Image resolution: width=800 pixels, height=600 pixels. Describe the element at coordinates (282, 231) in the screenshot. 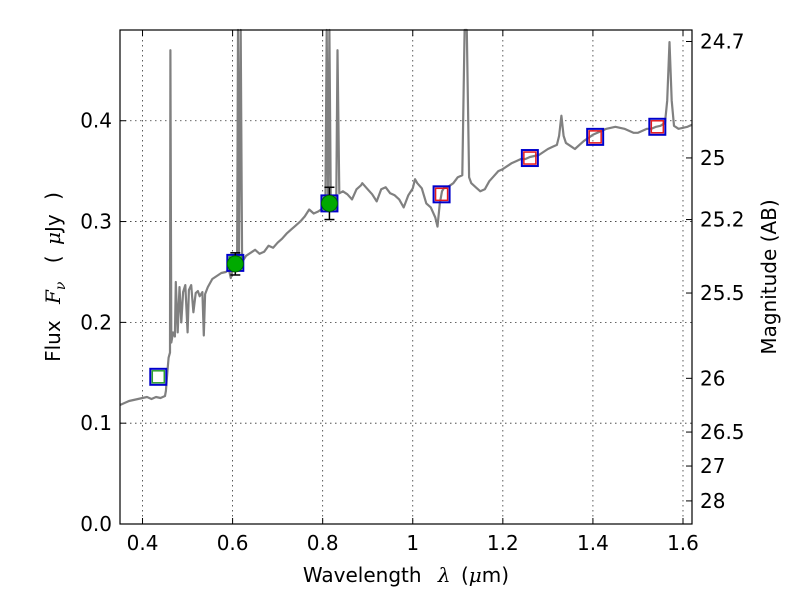

I see `observed-points` at that location.